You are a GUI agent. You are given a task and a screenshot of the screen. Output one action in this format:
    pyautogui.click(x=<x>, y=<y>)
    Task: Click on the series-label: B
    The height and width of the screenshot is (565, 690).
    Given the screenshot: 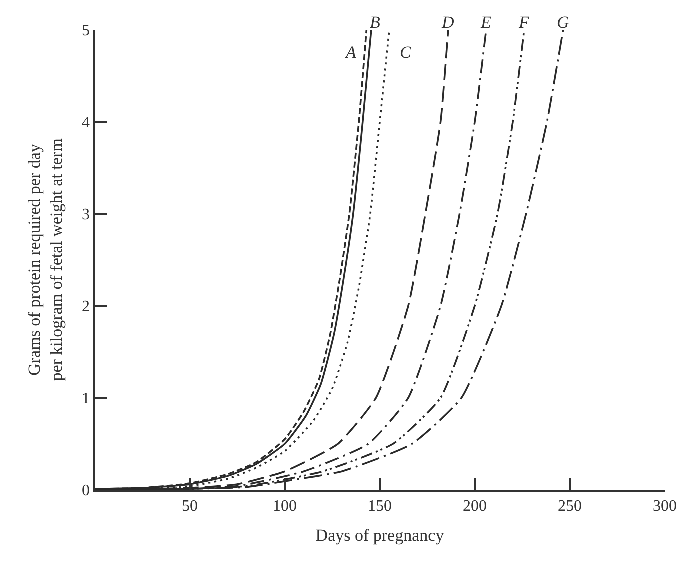 What is the action you would take?
    pyautogui.click(x=375, y=22)
    